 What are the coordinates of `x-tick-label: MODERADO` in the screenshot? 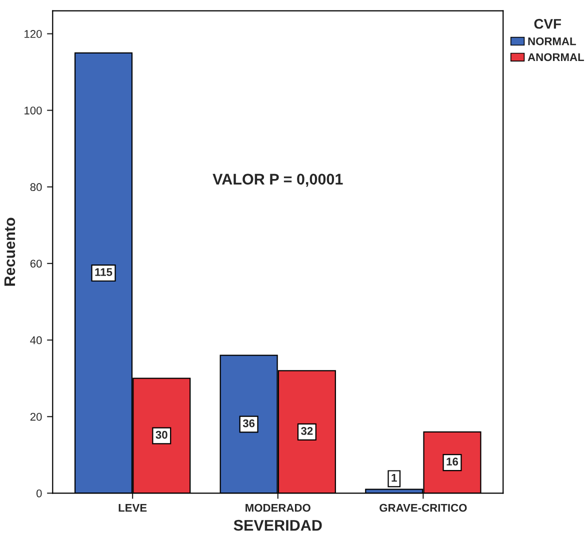 It's located at (278, 508).